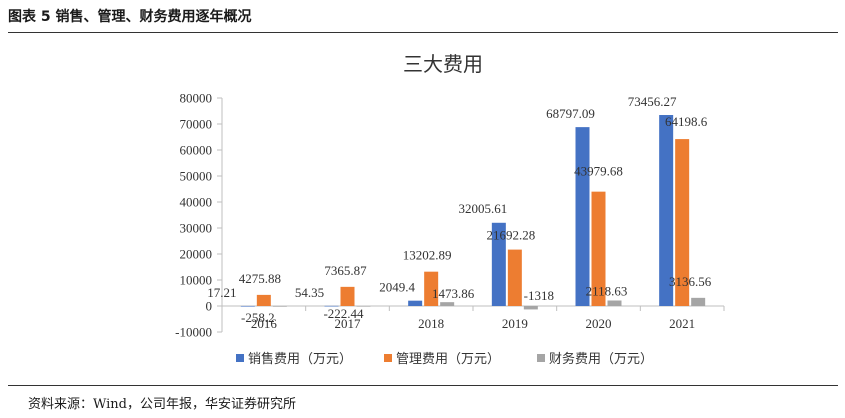  What do you see at coordinates (264, 323) in the screenshot?
I see `x-tick-label: 2016` at bounding box center [264, 323].